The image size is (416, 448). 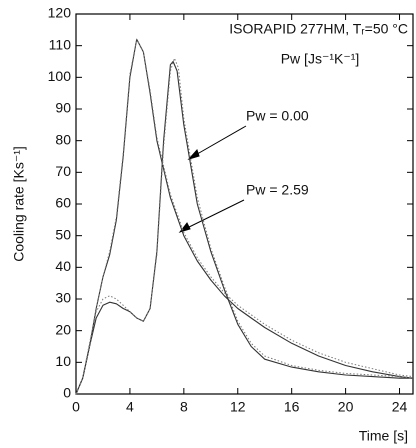 I want to click on y-tick-label: 100, so click(x=60, y=76).